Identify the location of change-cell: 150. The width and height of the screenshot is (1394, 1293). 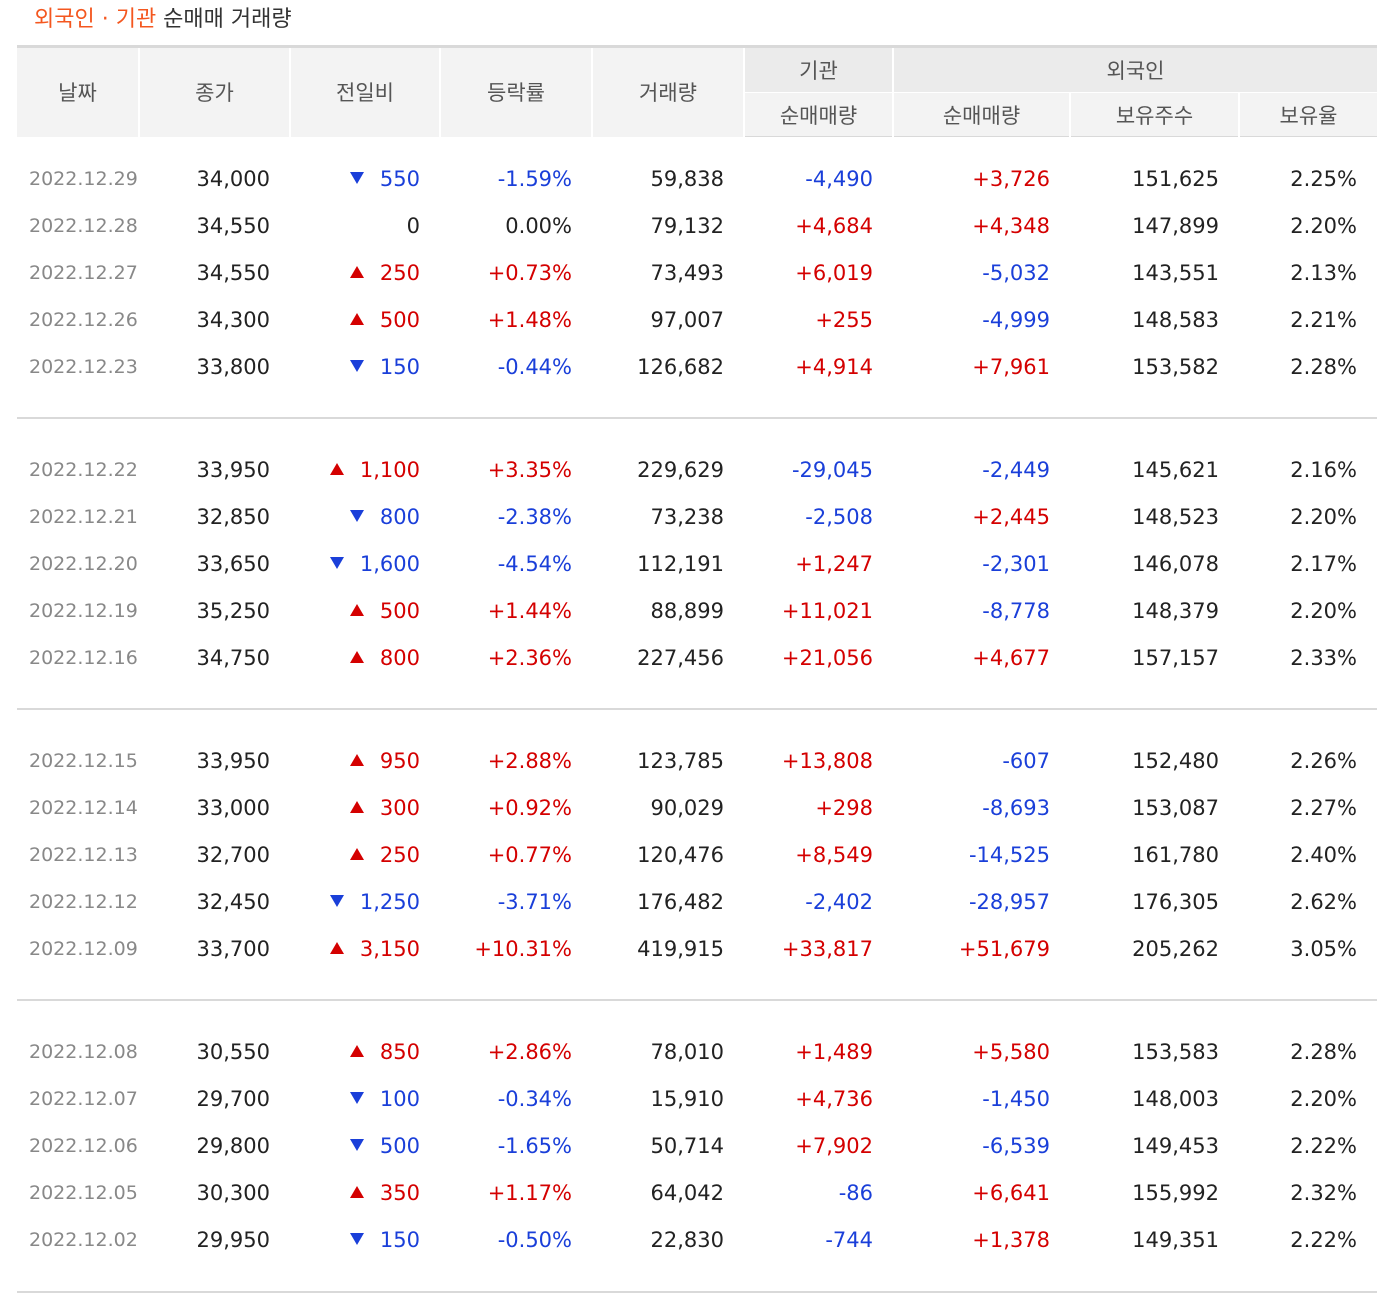
(365, 366).